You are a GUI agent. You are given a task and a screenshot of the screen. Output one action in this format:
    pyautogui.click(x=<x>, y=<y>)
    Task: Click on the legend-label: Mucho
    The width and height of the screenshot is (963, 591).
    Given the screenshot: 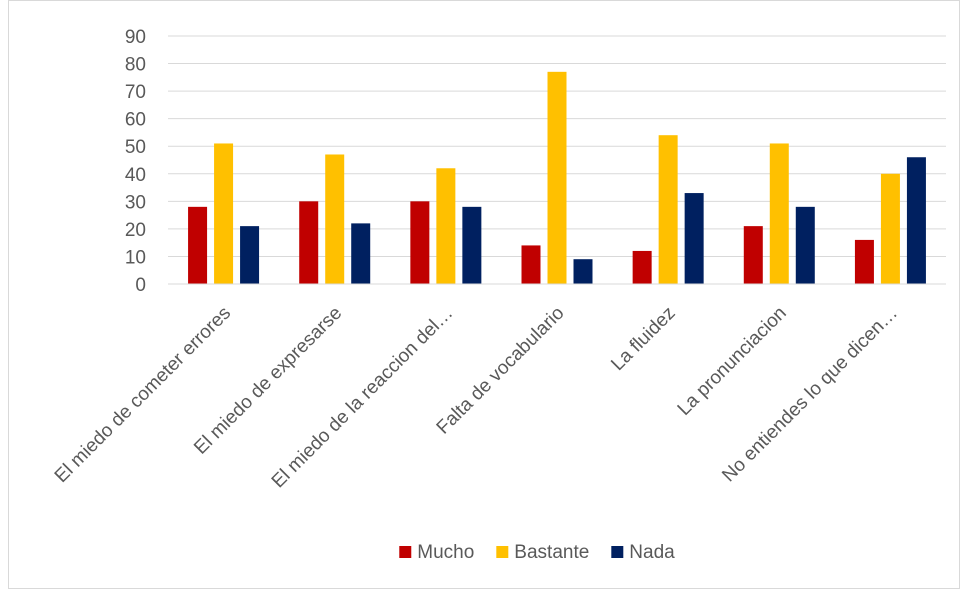 What is the action you would take?
    pyautogui.click(x=445, y=552)
    